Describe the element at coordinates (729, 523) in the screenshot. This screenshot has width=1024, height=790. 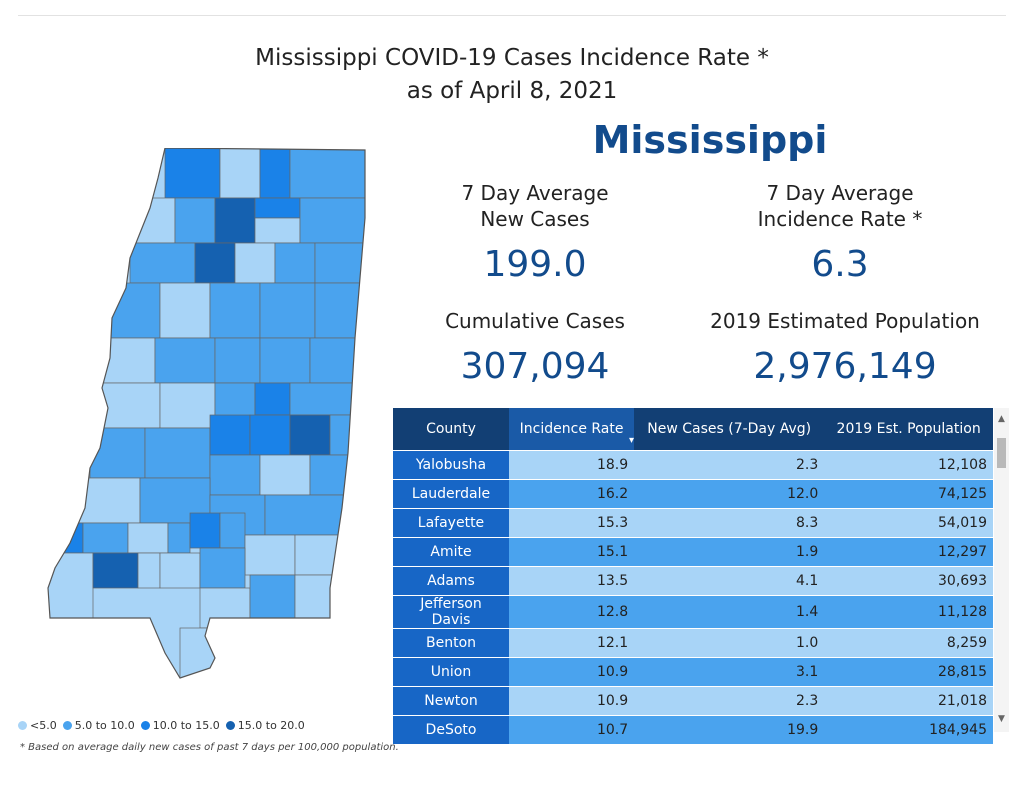
I see `cell-new-cases: 8.3` at that location.